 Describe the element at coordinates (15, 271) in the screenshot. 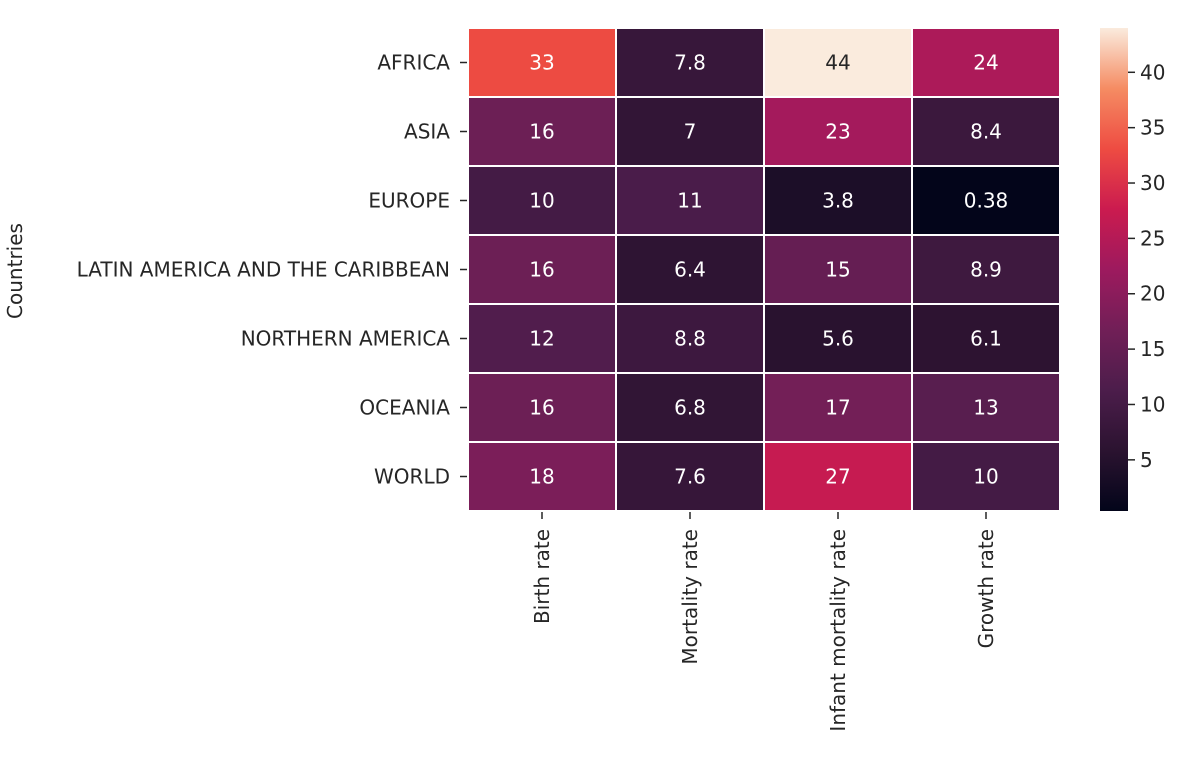

I see `y-axis-title: Countries` at that location.